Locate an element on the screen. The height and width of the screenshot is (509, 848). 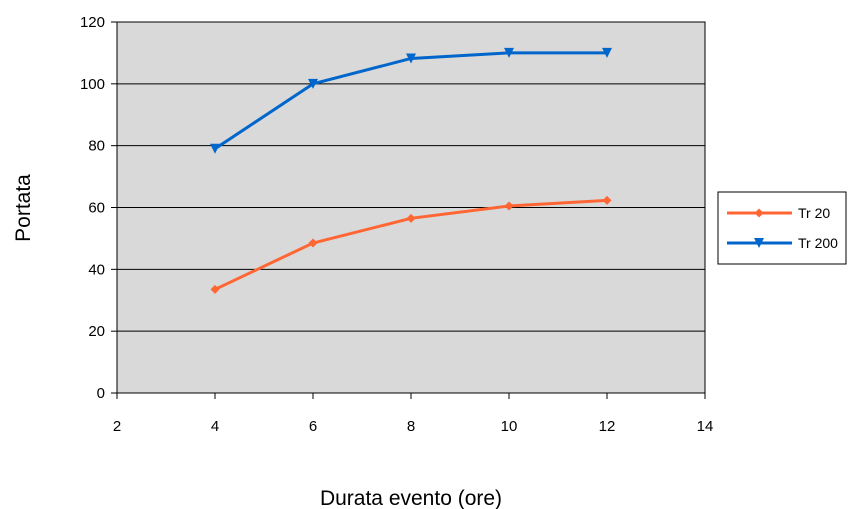
legend-box is located at coordinates (782, 228).